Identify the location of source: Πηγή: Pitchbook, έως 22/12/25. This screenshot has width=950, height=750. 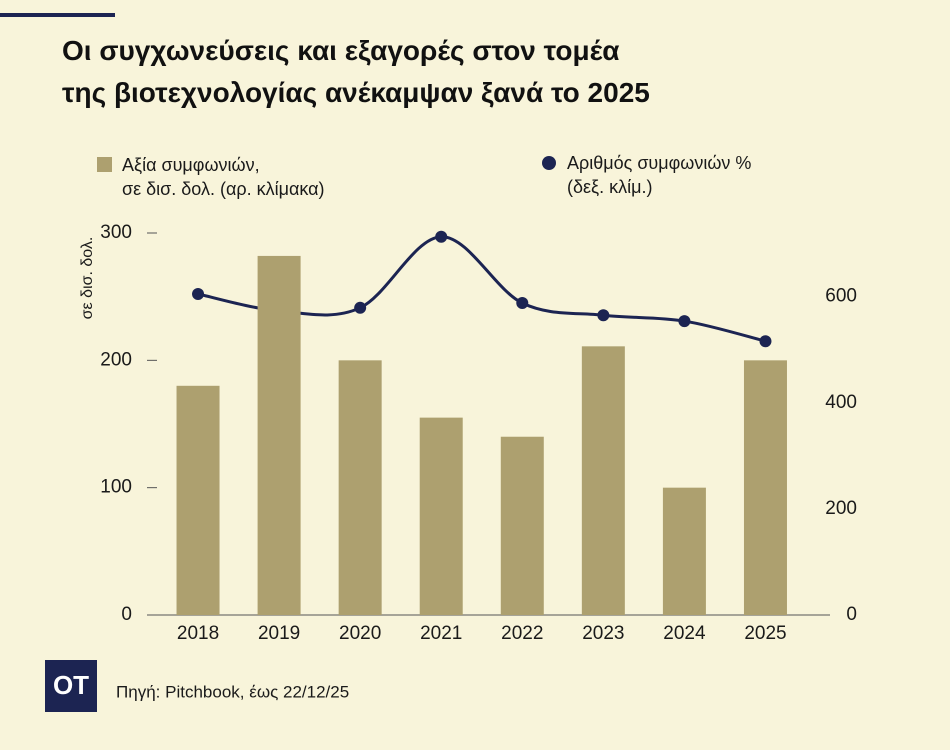
(232, 691).